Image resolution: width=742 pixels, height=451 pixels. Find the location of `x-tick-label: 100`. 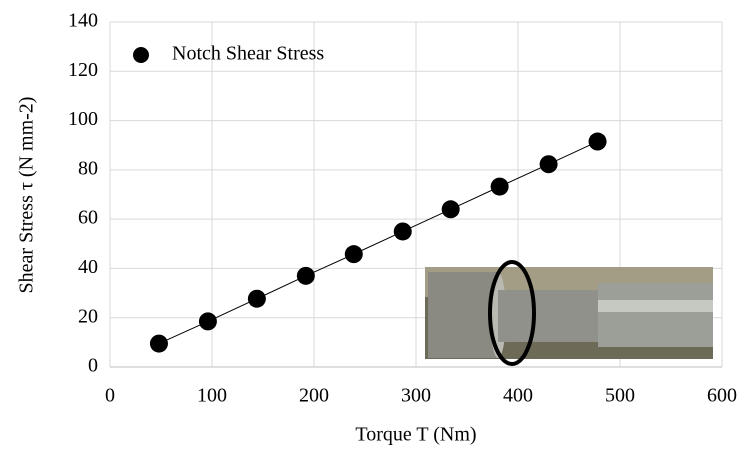

x-tick-label: 100 is located at coordinates (212, 396).